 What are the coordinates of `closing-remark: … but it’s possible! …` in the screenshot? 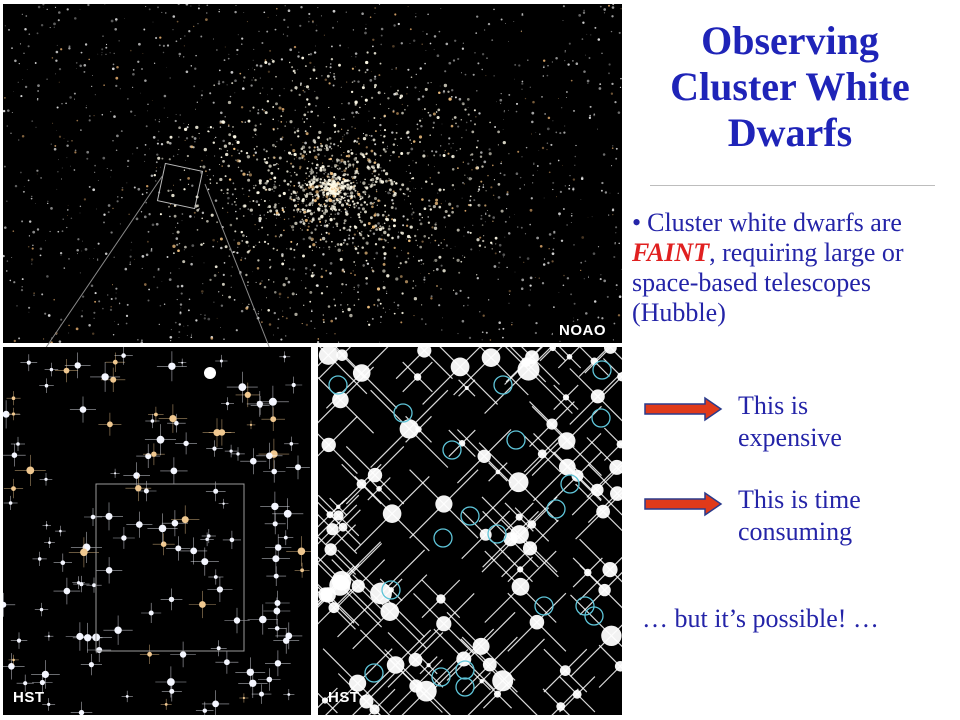 It's located at (760, 618).